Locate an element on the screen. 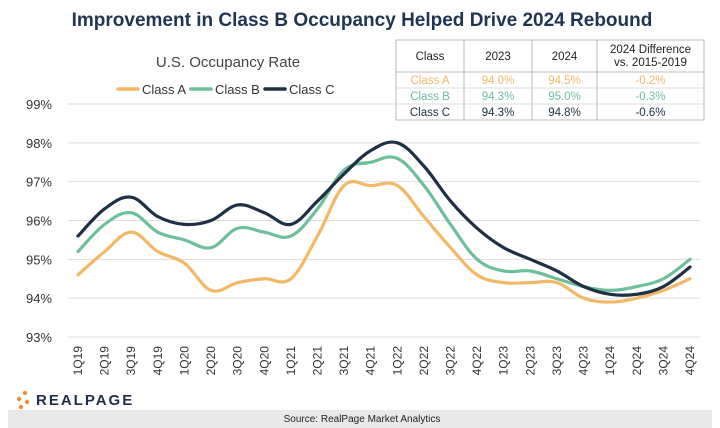 The image size is (720, 428). x-tick-label: 4Q23 is located at coordinates (584, 361).